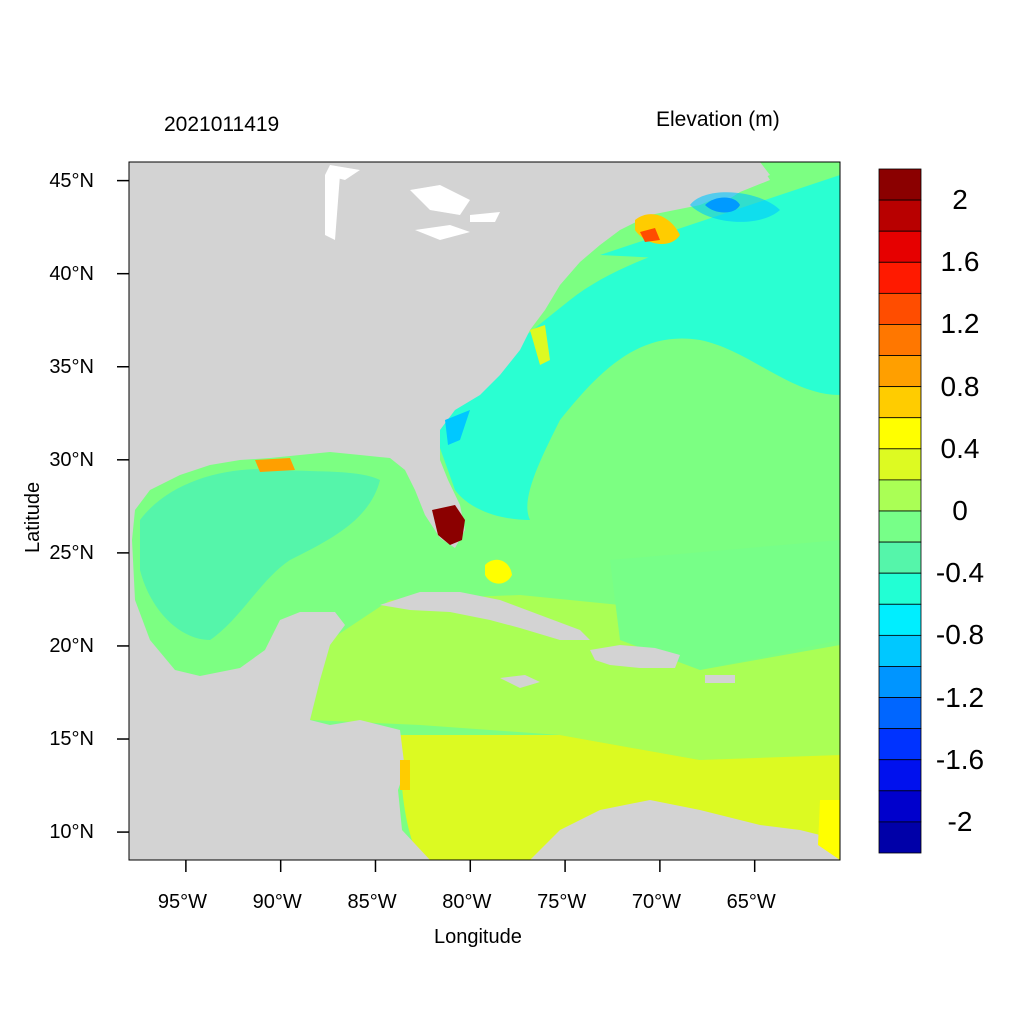  What do you see at coordinates (960, 386) in the screenshot?
I see `colorbar-label: 0.8` at bounding box center [960, 386].